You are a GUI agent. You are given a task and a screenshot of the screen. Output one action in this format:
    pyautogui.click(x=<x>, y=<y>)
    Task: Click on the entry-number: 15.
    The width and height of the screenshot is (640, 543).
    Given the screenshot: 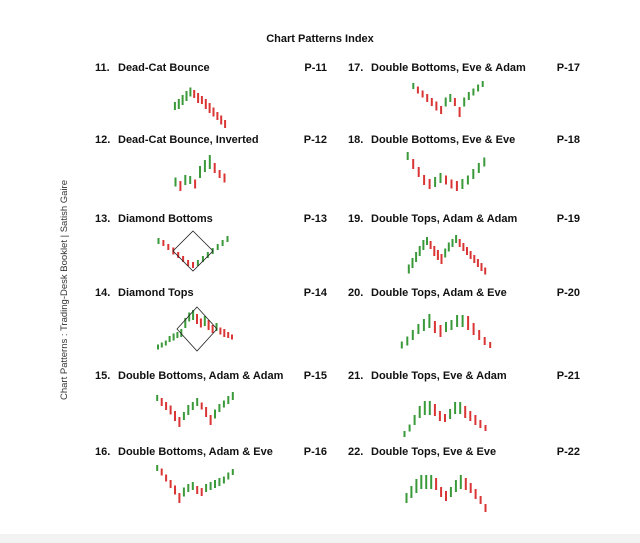 What is the action you would take?
    pyautogui.click(x=103, y=376)
    